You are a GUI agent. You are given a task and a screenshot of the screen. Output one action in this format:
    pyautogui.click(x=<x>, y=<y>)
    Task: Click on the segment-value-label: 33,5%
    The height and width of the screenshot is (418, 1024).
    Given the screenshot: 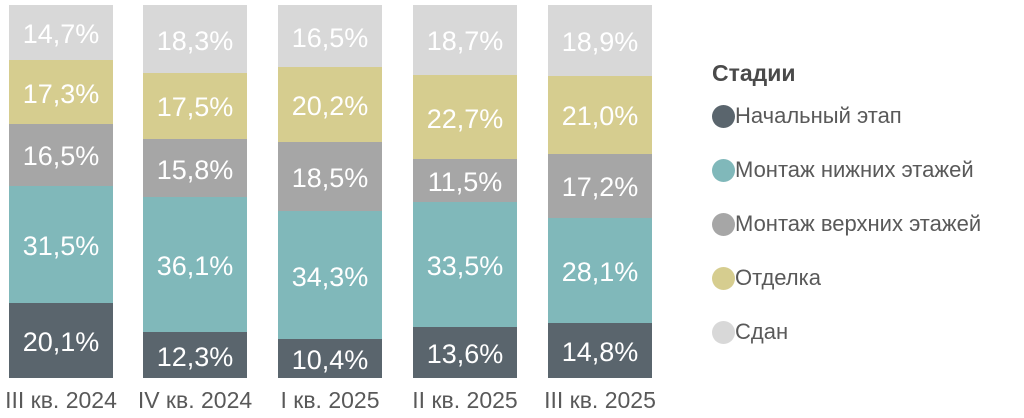 What is the action you would take?
    pyautogui.click(x=465, y=266)
    